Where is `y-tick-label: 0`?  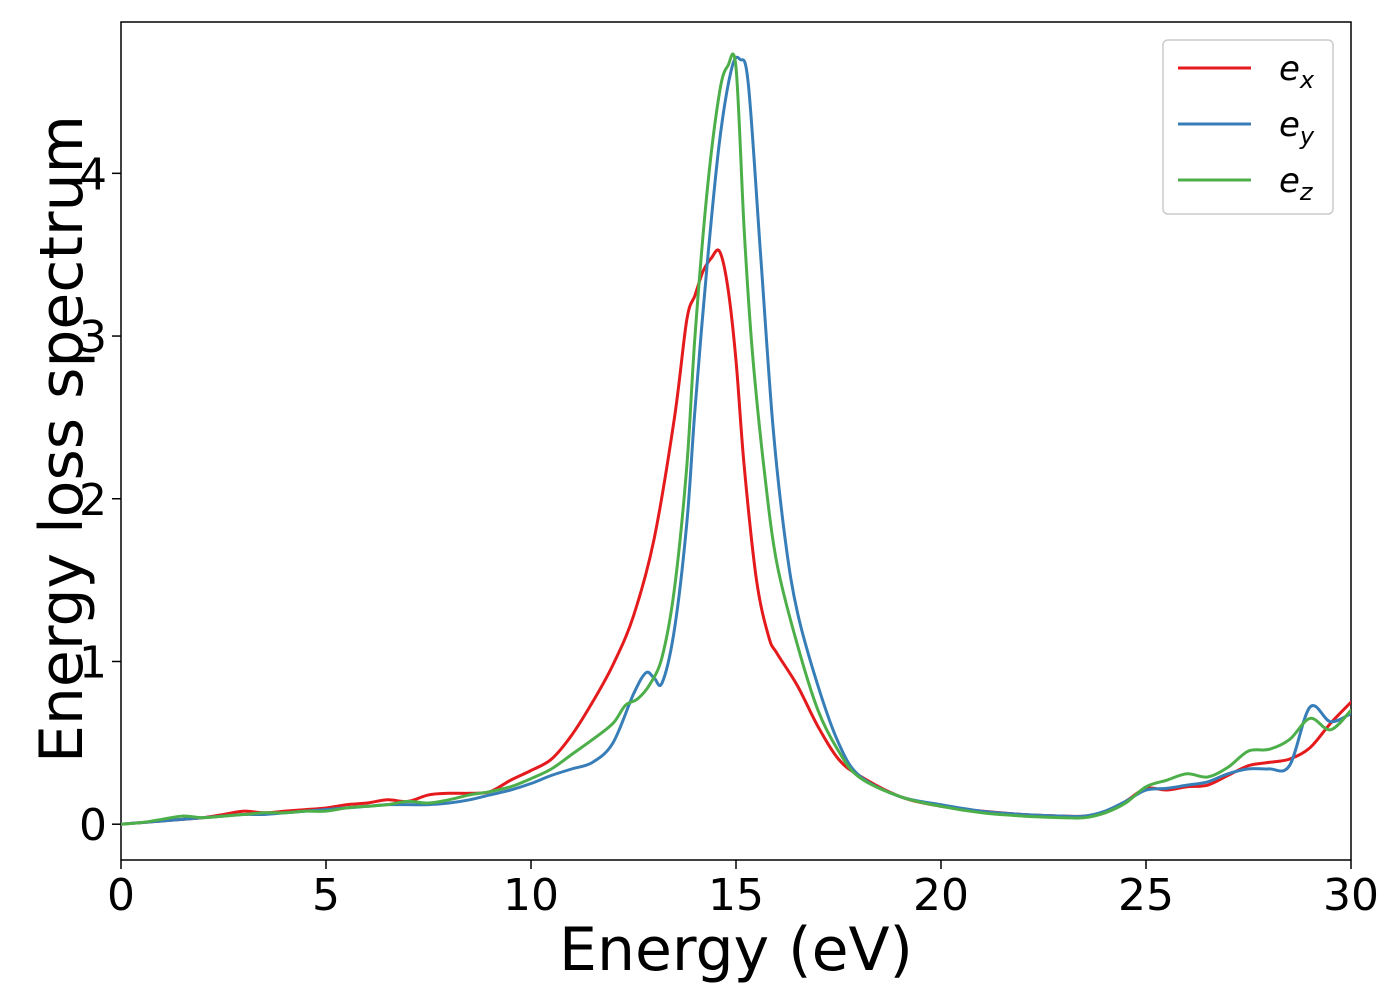
y-tick-label: 0 is located at coordinates (93, 825).